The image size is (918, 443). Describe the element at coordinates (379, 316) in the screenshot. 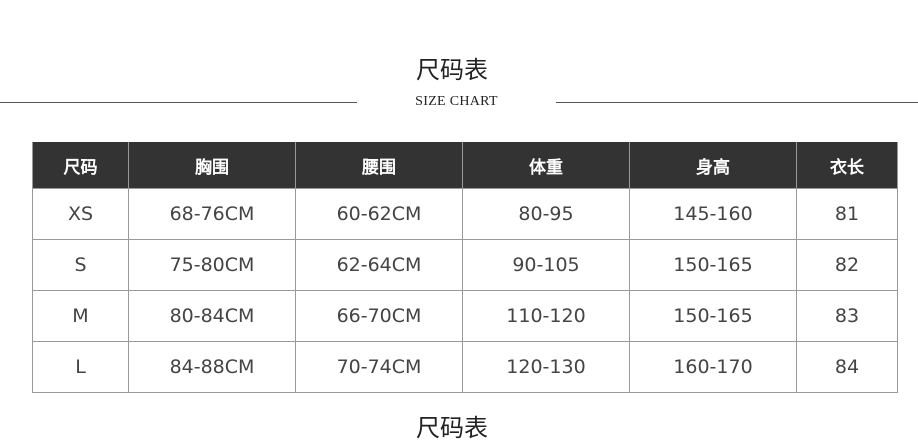

I see `table-cell: 66-70CM` at that location.